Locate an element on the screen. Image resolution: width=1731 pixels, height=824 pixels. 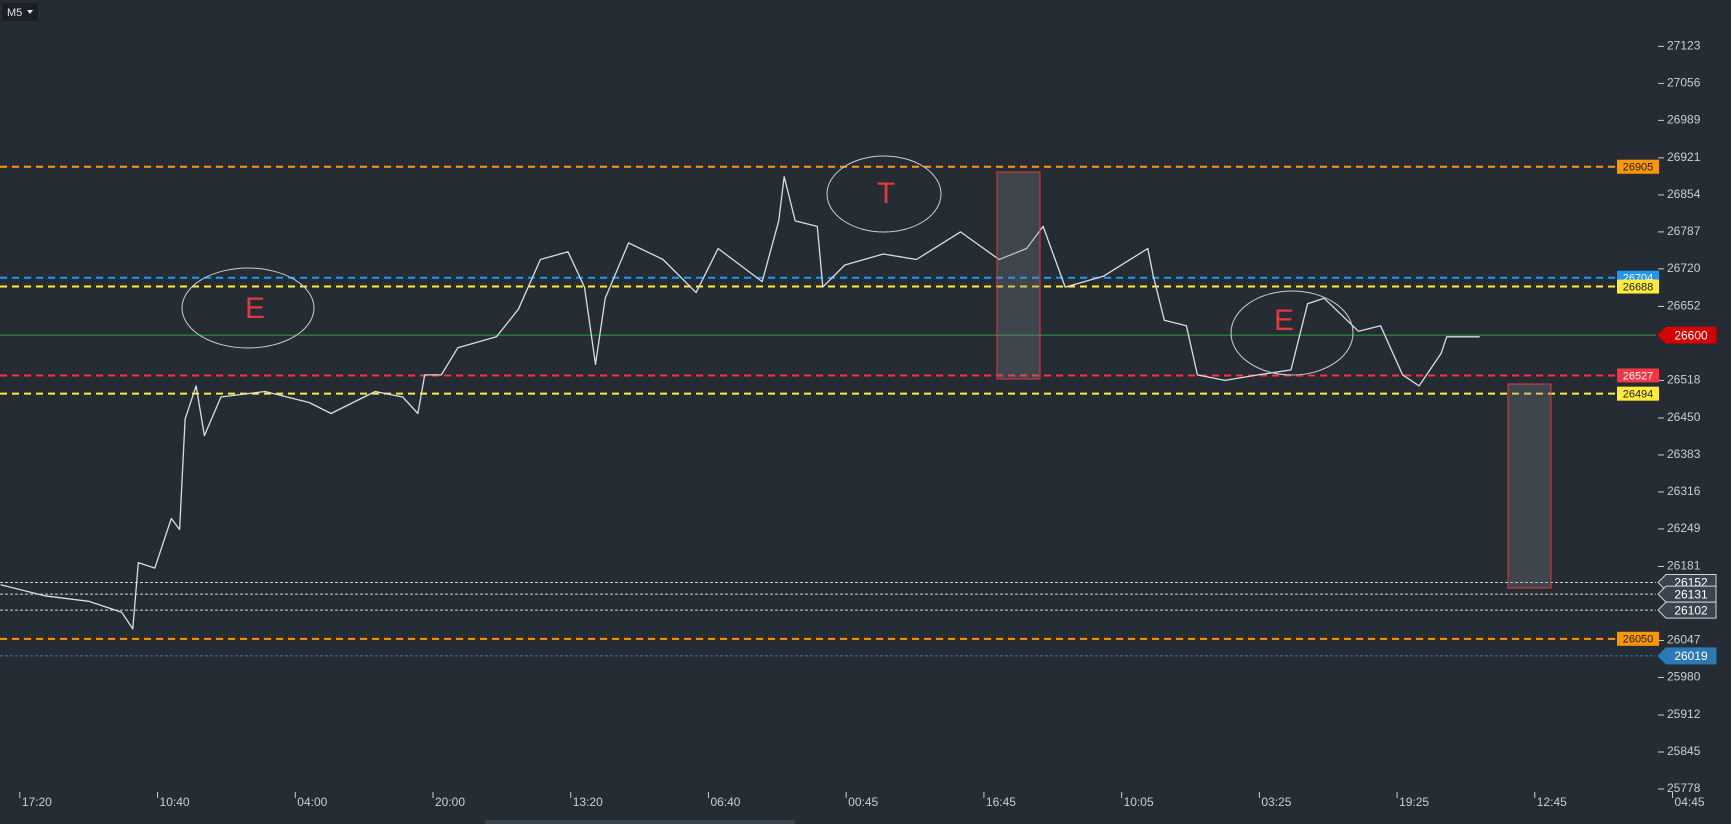
y-tick-label: 25980 is located at coordinates (1684, 677).